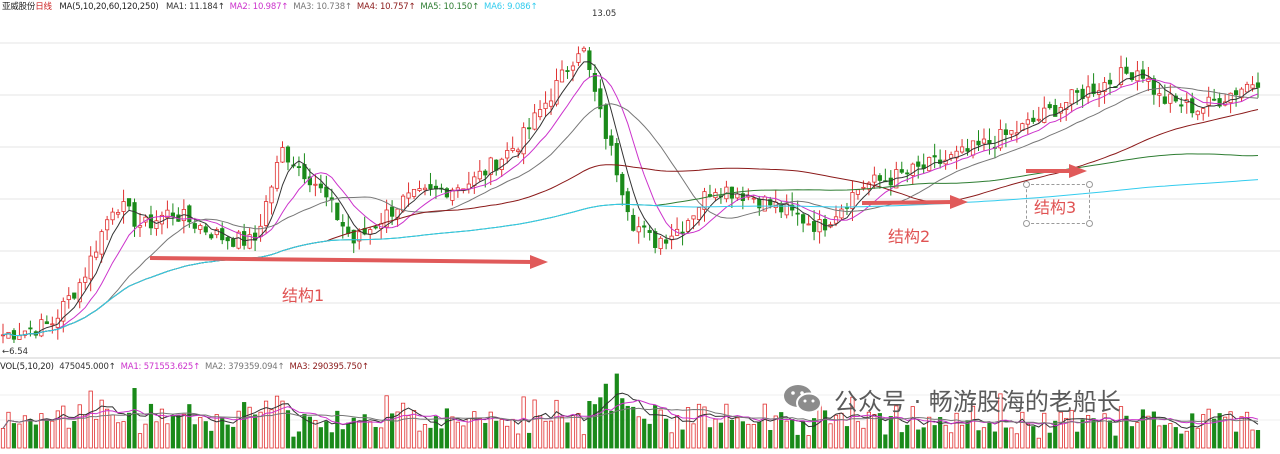 This screenshot has height=454, width=1280. I want to click on selection-box, so click(1058, 204).